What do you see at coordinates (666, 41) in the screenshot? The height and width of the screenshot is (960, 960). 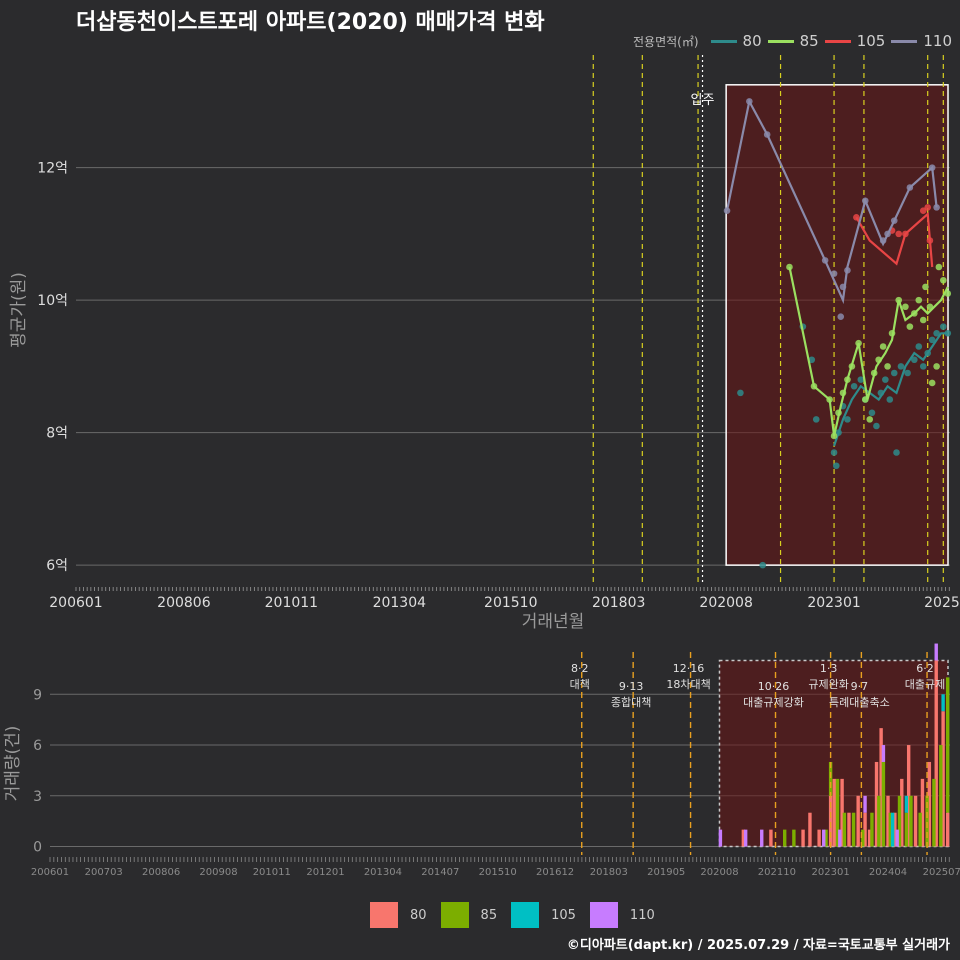 I see `legend-title: 전용면적(㎡)` at bounding box center [666, 41].